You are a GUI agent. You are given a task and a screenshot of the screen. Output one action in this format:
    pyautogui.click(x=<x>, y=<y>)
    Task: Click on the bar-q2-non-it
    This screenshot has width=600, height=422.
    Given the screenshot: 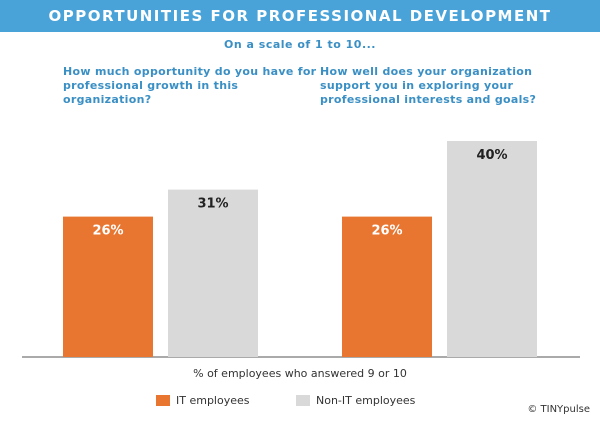 What is the action you would take?
    pyautogui.click(x=492, y=249)
    